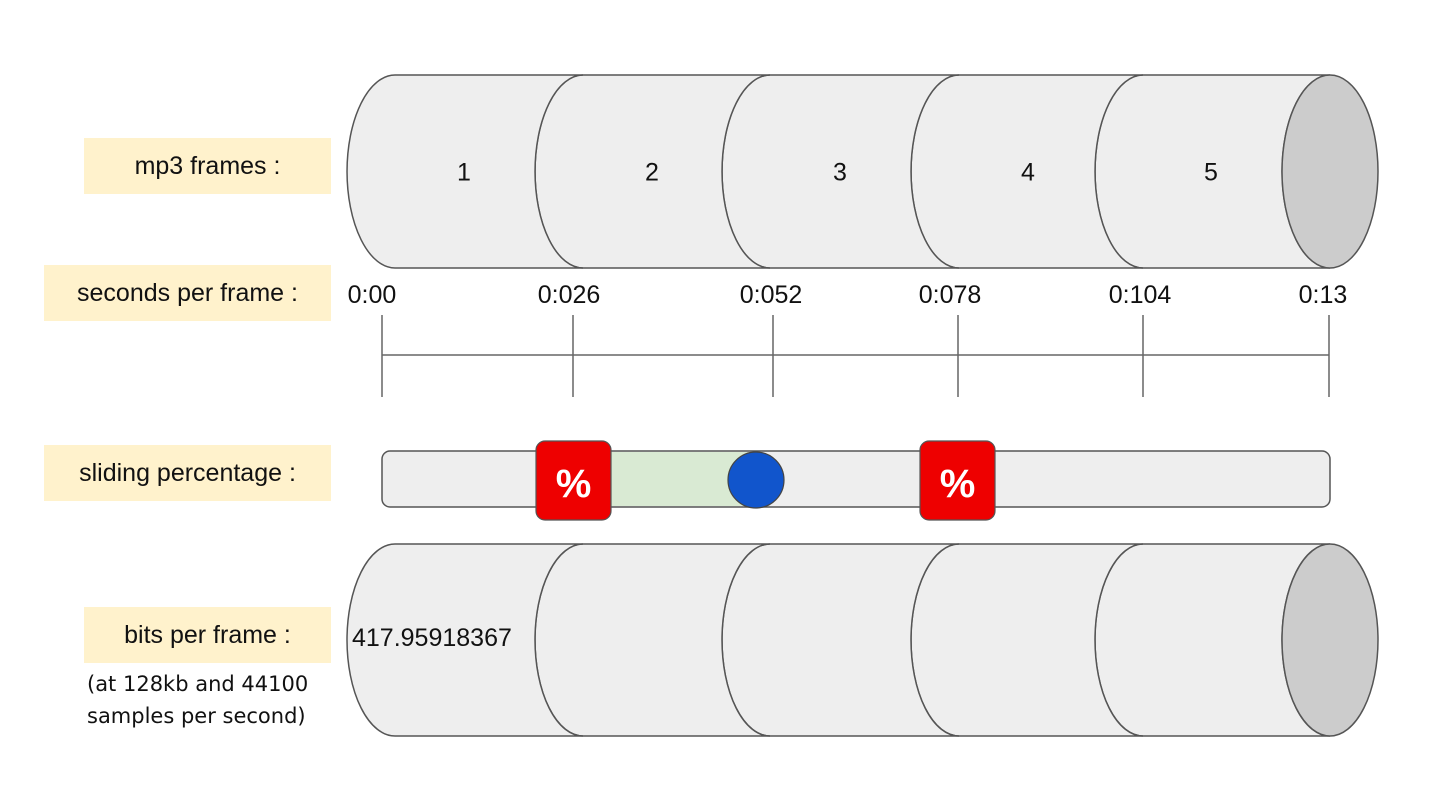 The width and height of the screenshot is (1440, 810). Describe the element at coordinates (198, 684) in the screenshot. I see `bits-note-line-1: (at 128kb and 44100` at that location.